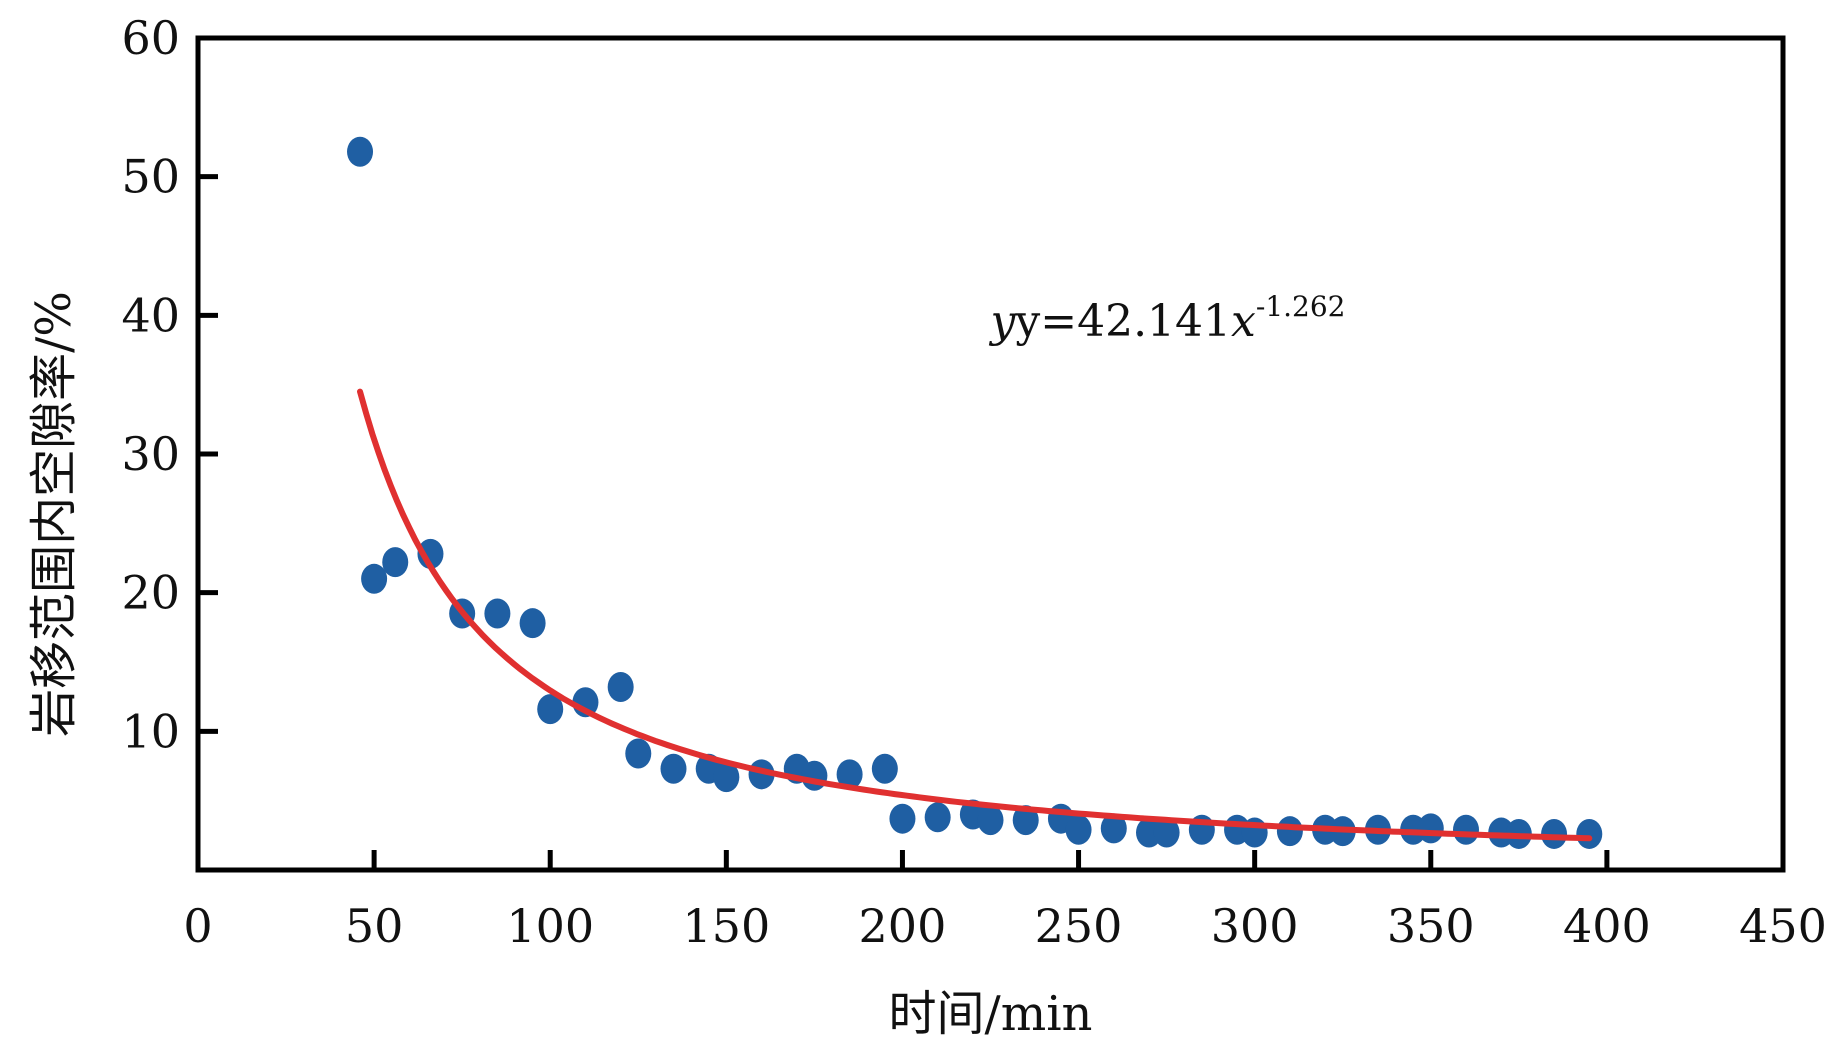  Describe the element at coordinates (54, 514) in the screenshot. I see `y-axis-title: 岩移范围内空隙率/%` at that location.